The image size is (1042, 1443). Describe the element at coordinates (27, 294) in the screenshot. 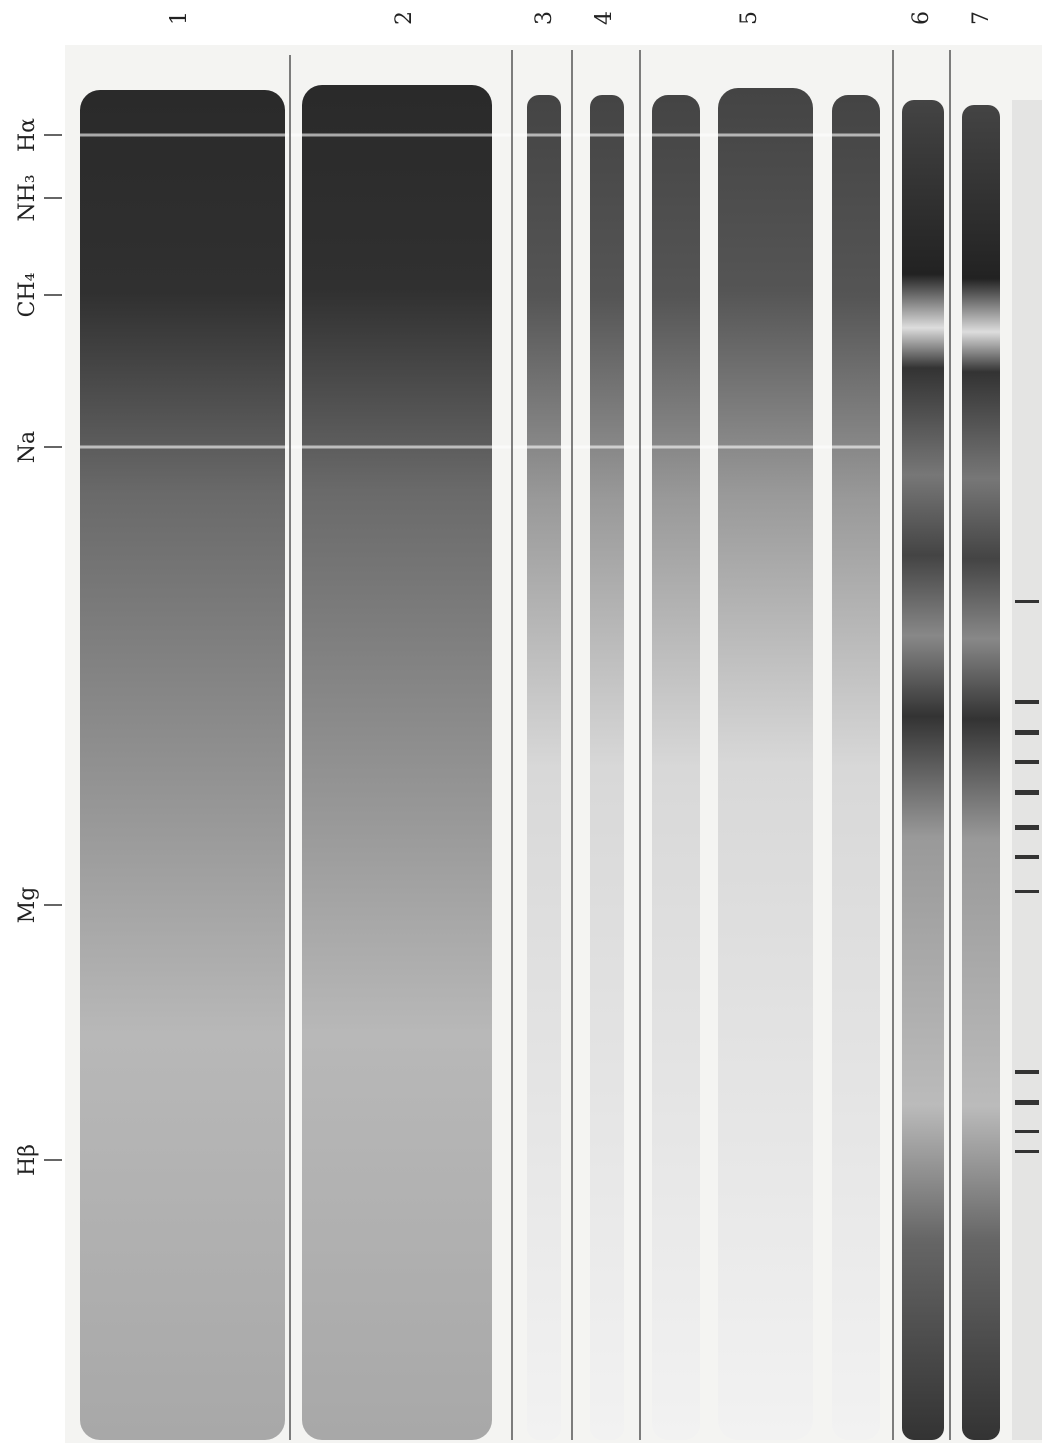

I see `line-label: CH₄` at that location.